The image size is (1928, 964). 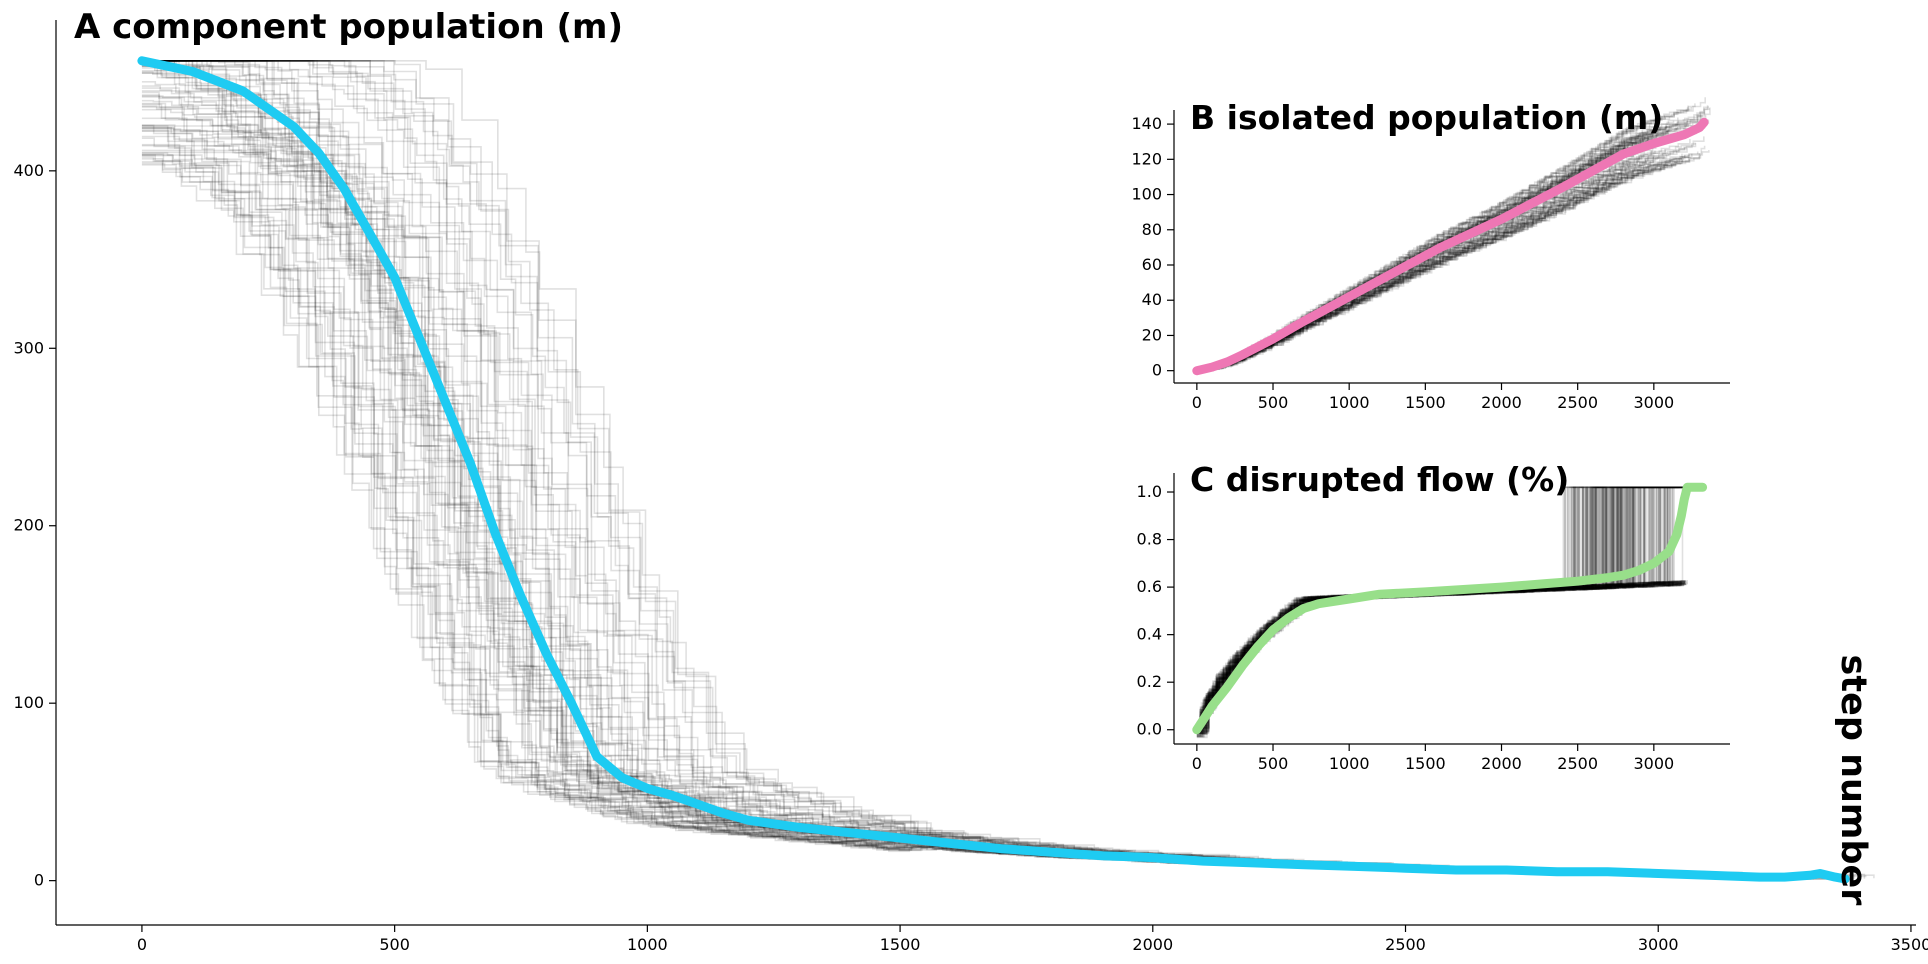 What do you see at coordinates (1152, 229) in the screenshot?
I see `y-tick-label: 80` at bounding box center [1152, 229].